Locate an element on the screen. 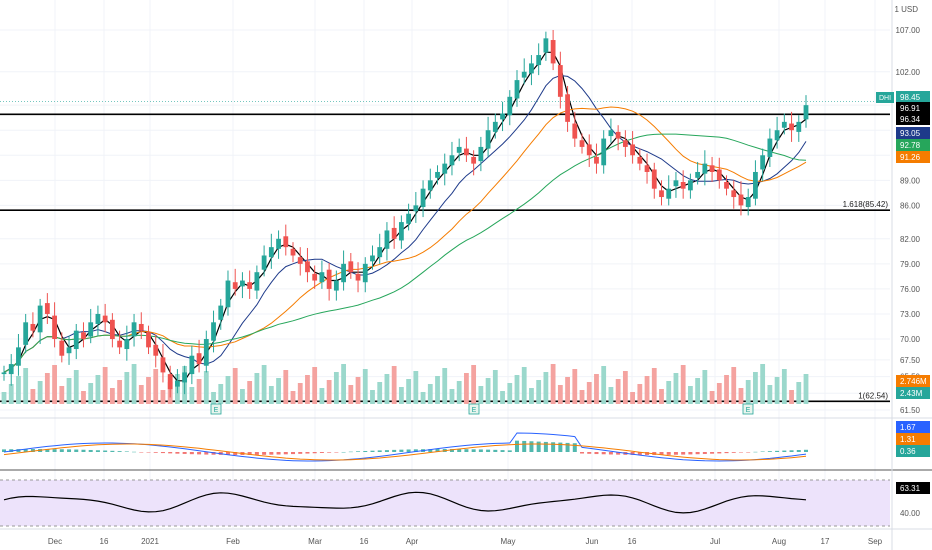 This screenshot has width=932, height=550. volume-ma-tag: 2.746M is located at coordinates (913, 381).